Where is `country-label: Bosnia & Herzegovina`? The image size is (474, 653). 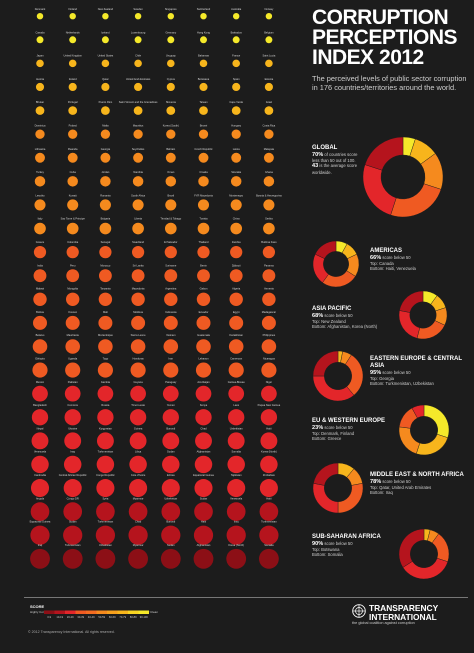
country-label: Bosnia & Herzegovina is located at coordinates (269, 195).